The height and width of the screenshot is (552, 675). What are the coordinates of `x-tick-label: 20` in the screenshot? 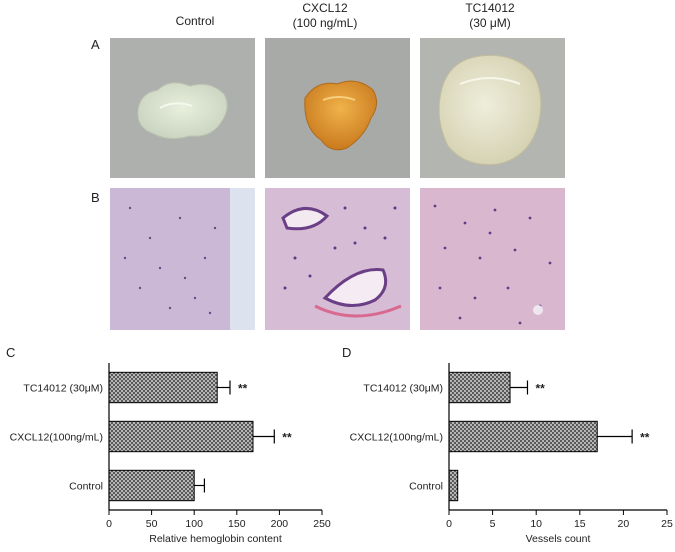 It's located at (624, 524).